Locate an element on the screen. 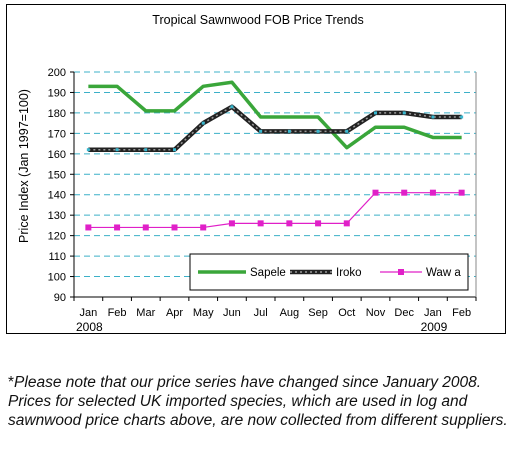 The height and width of the screenshot is (455, 515). y-tick-label-150: 150 is located at coordinates (57, 175).